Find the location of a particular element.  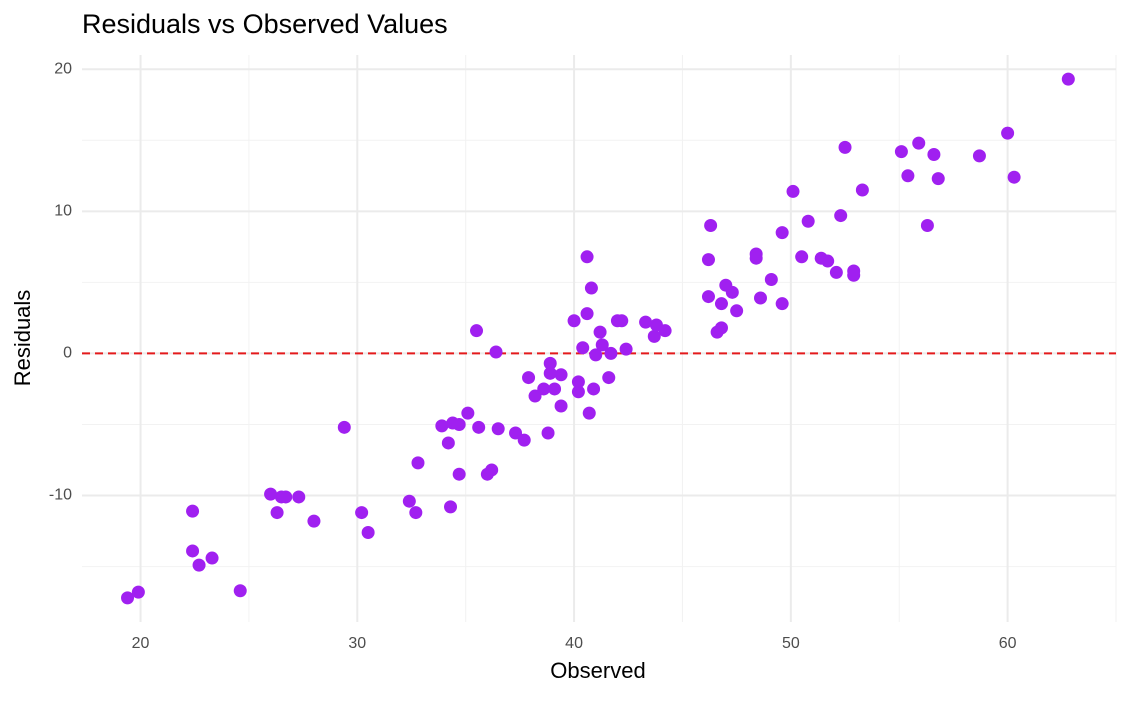

y-tick-label: 0 is located at coordinates (67, 353).